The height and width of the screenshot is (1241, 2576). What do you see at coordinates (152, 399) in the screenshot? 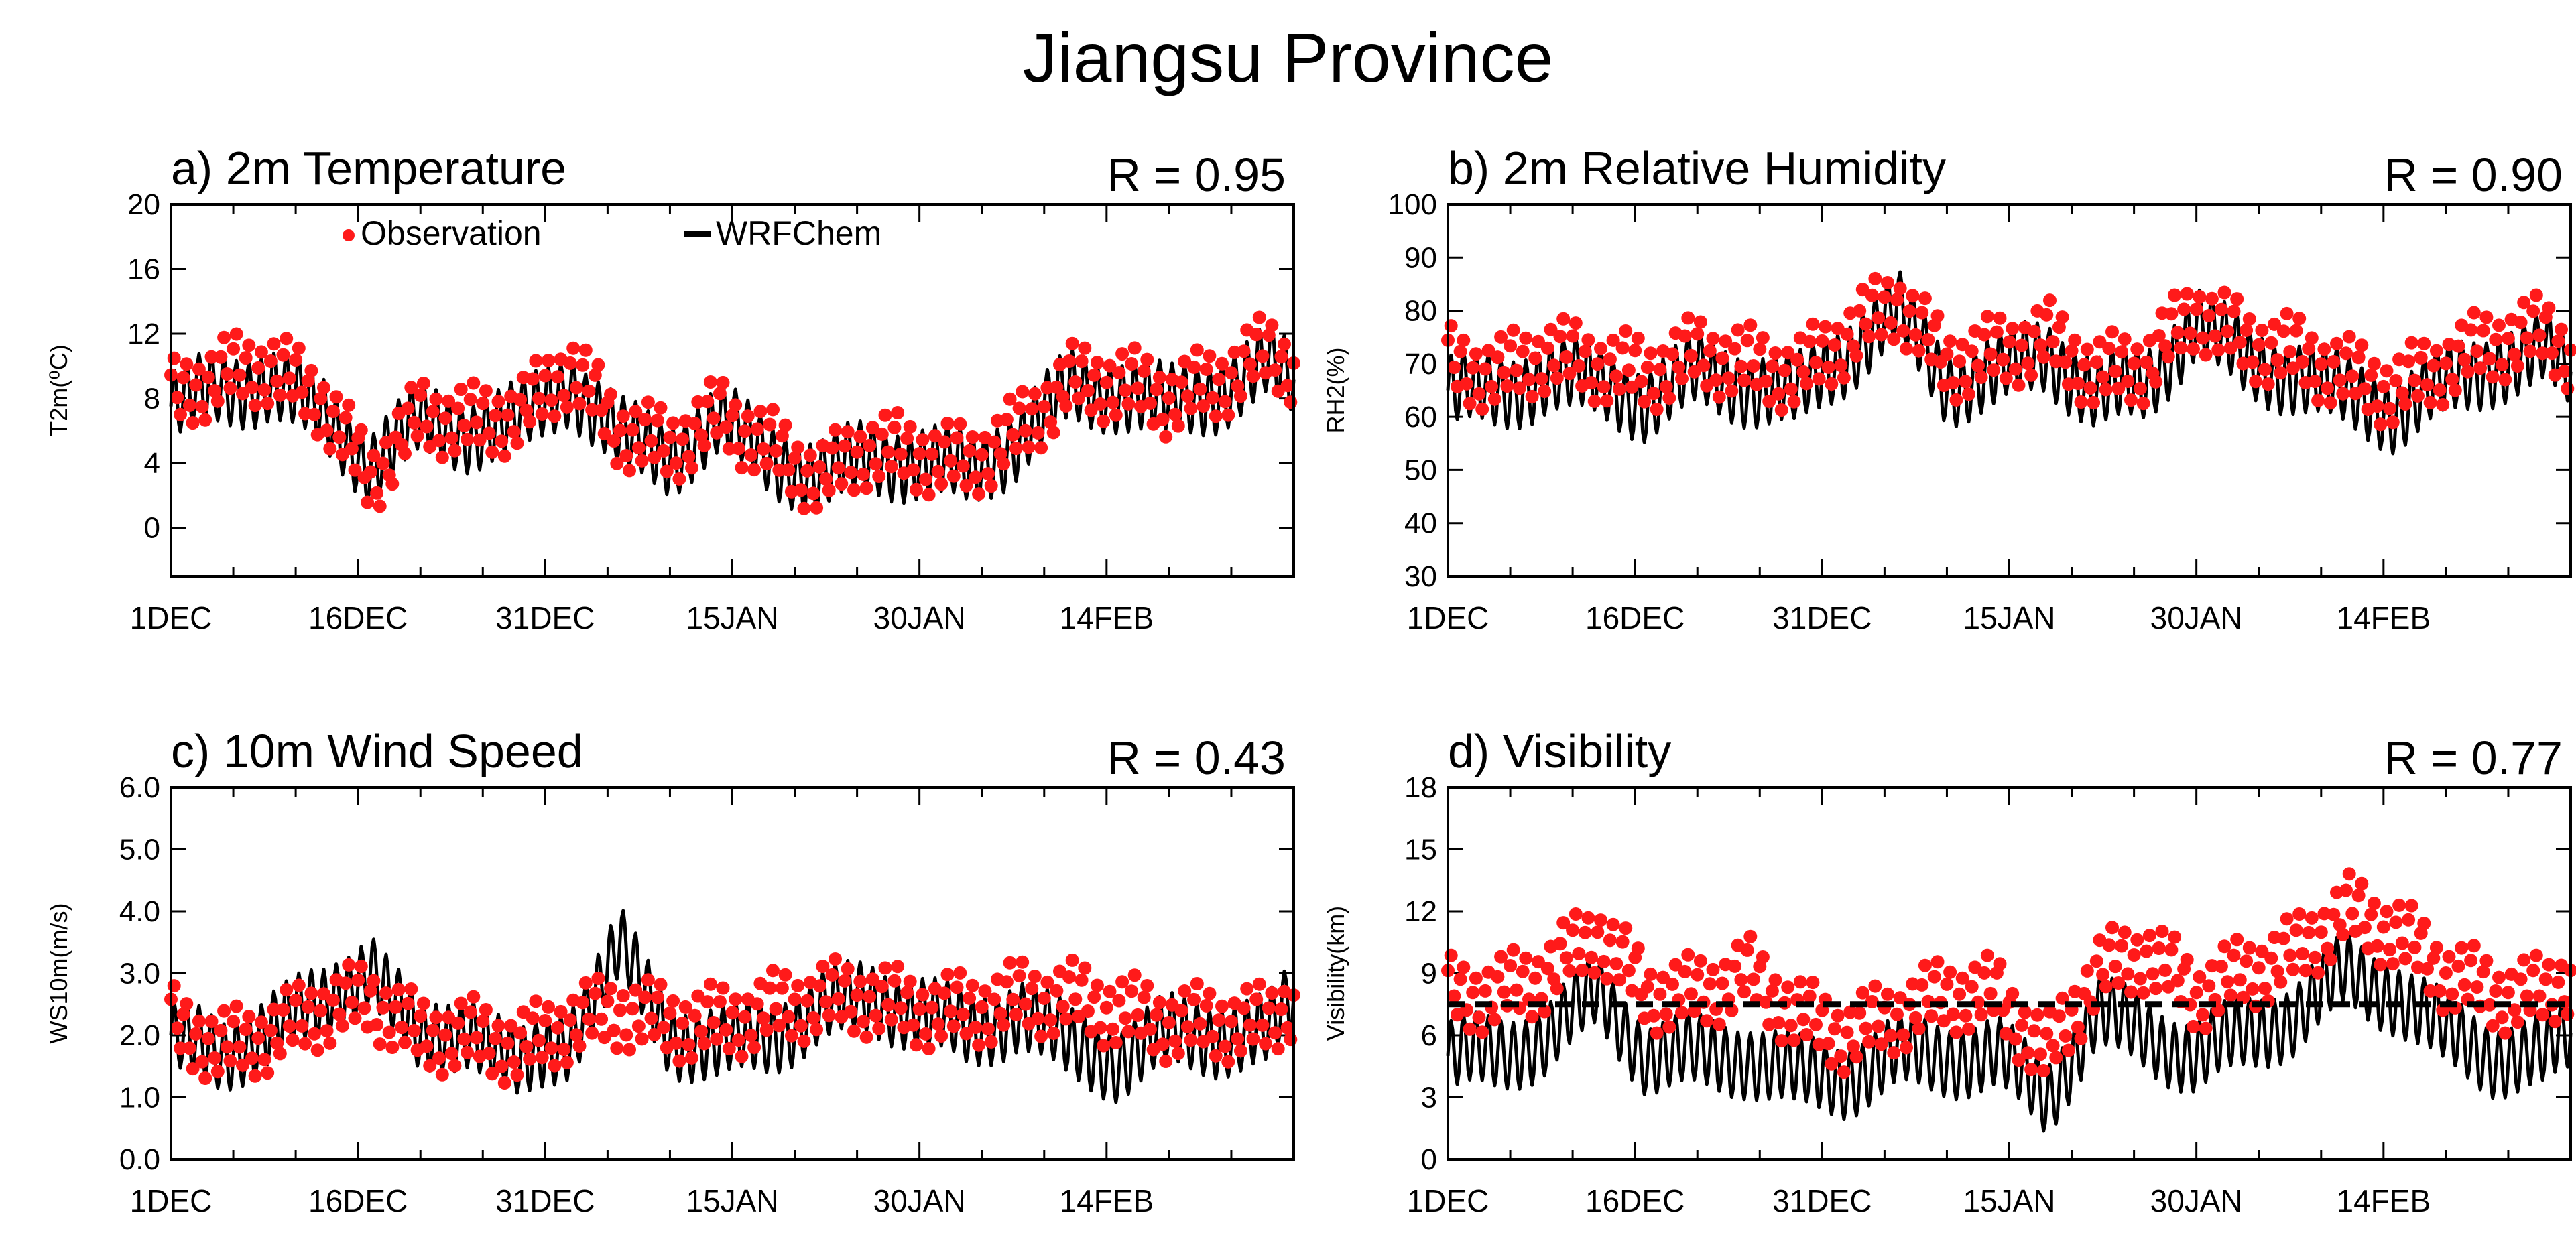
I see `y-tick-label: 8` at bounding box center [152, 399].